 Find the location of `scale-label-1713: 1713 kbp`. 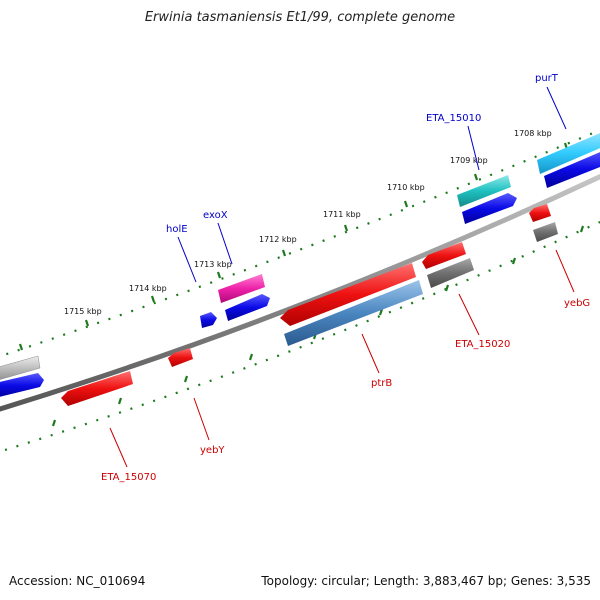

scale-label-1713: 1713 kbp is located at coordinates (213, 264).